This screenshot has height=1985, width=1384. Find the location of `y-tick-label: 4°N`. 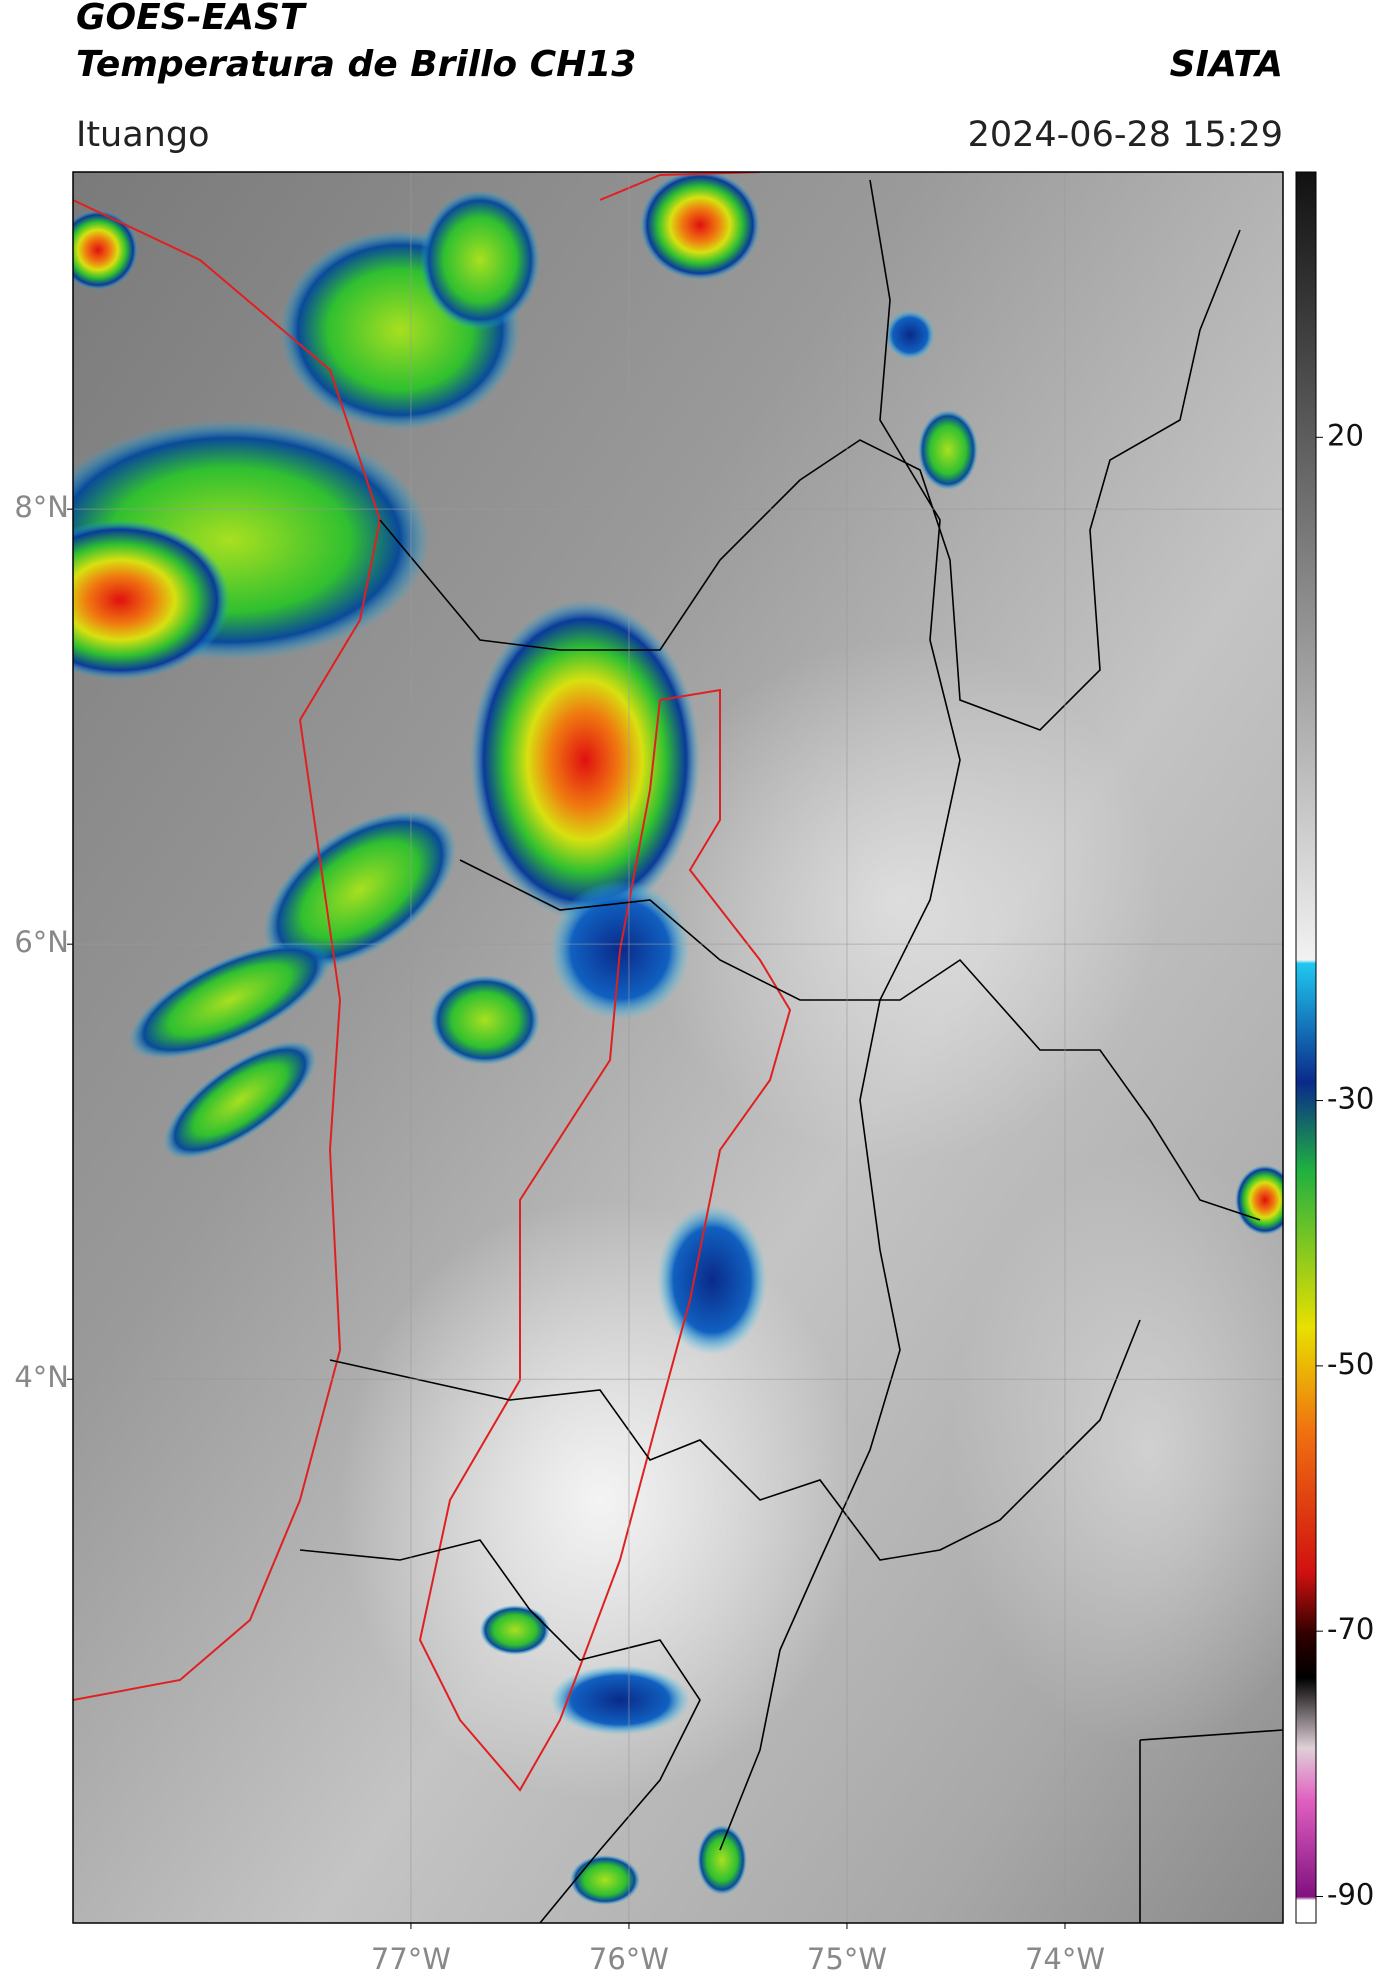

y-tick-label: 4°N is located at coordinates (41, 1377).